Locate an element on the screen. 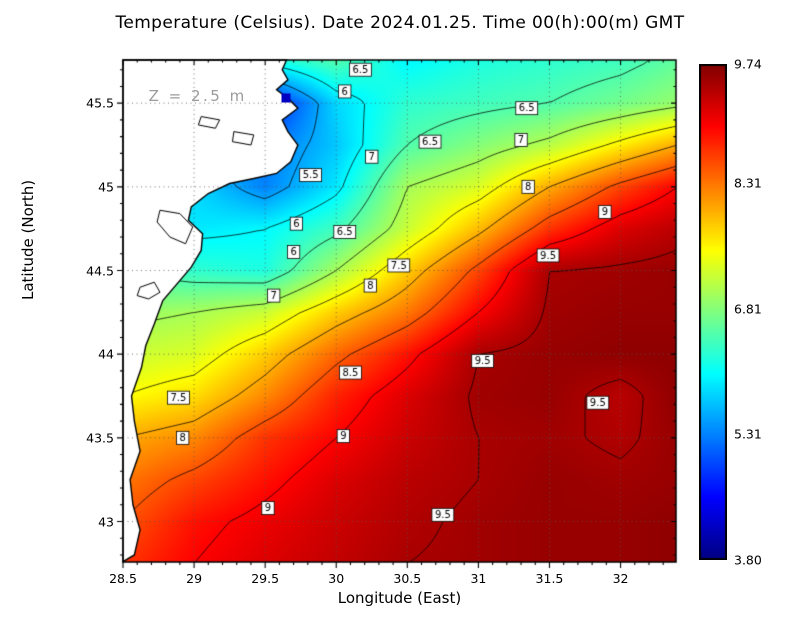 Image resolution: width=800 pixels, height=618 pixels. x-tick-label: 29.5 is located at coordinates (265, 578).